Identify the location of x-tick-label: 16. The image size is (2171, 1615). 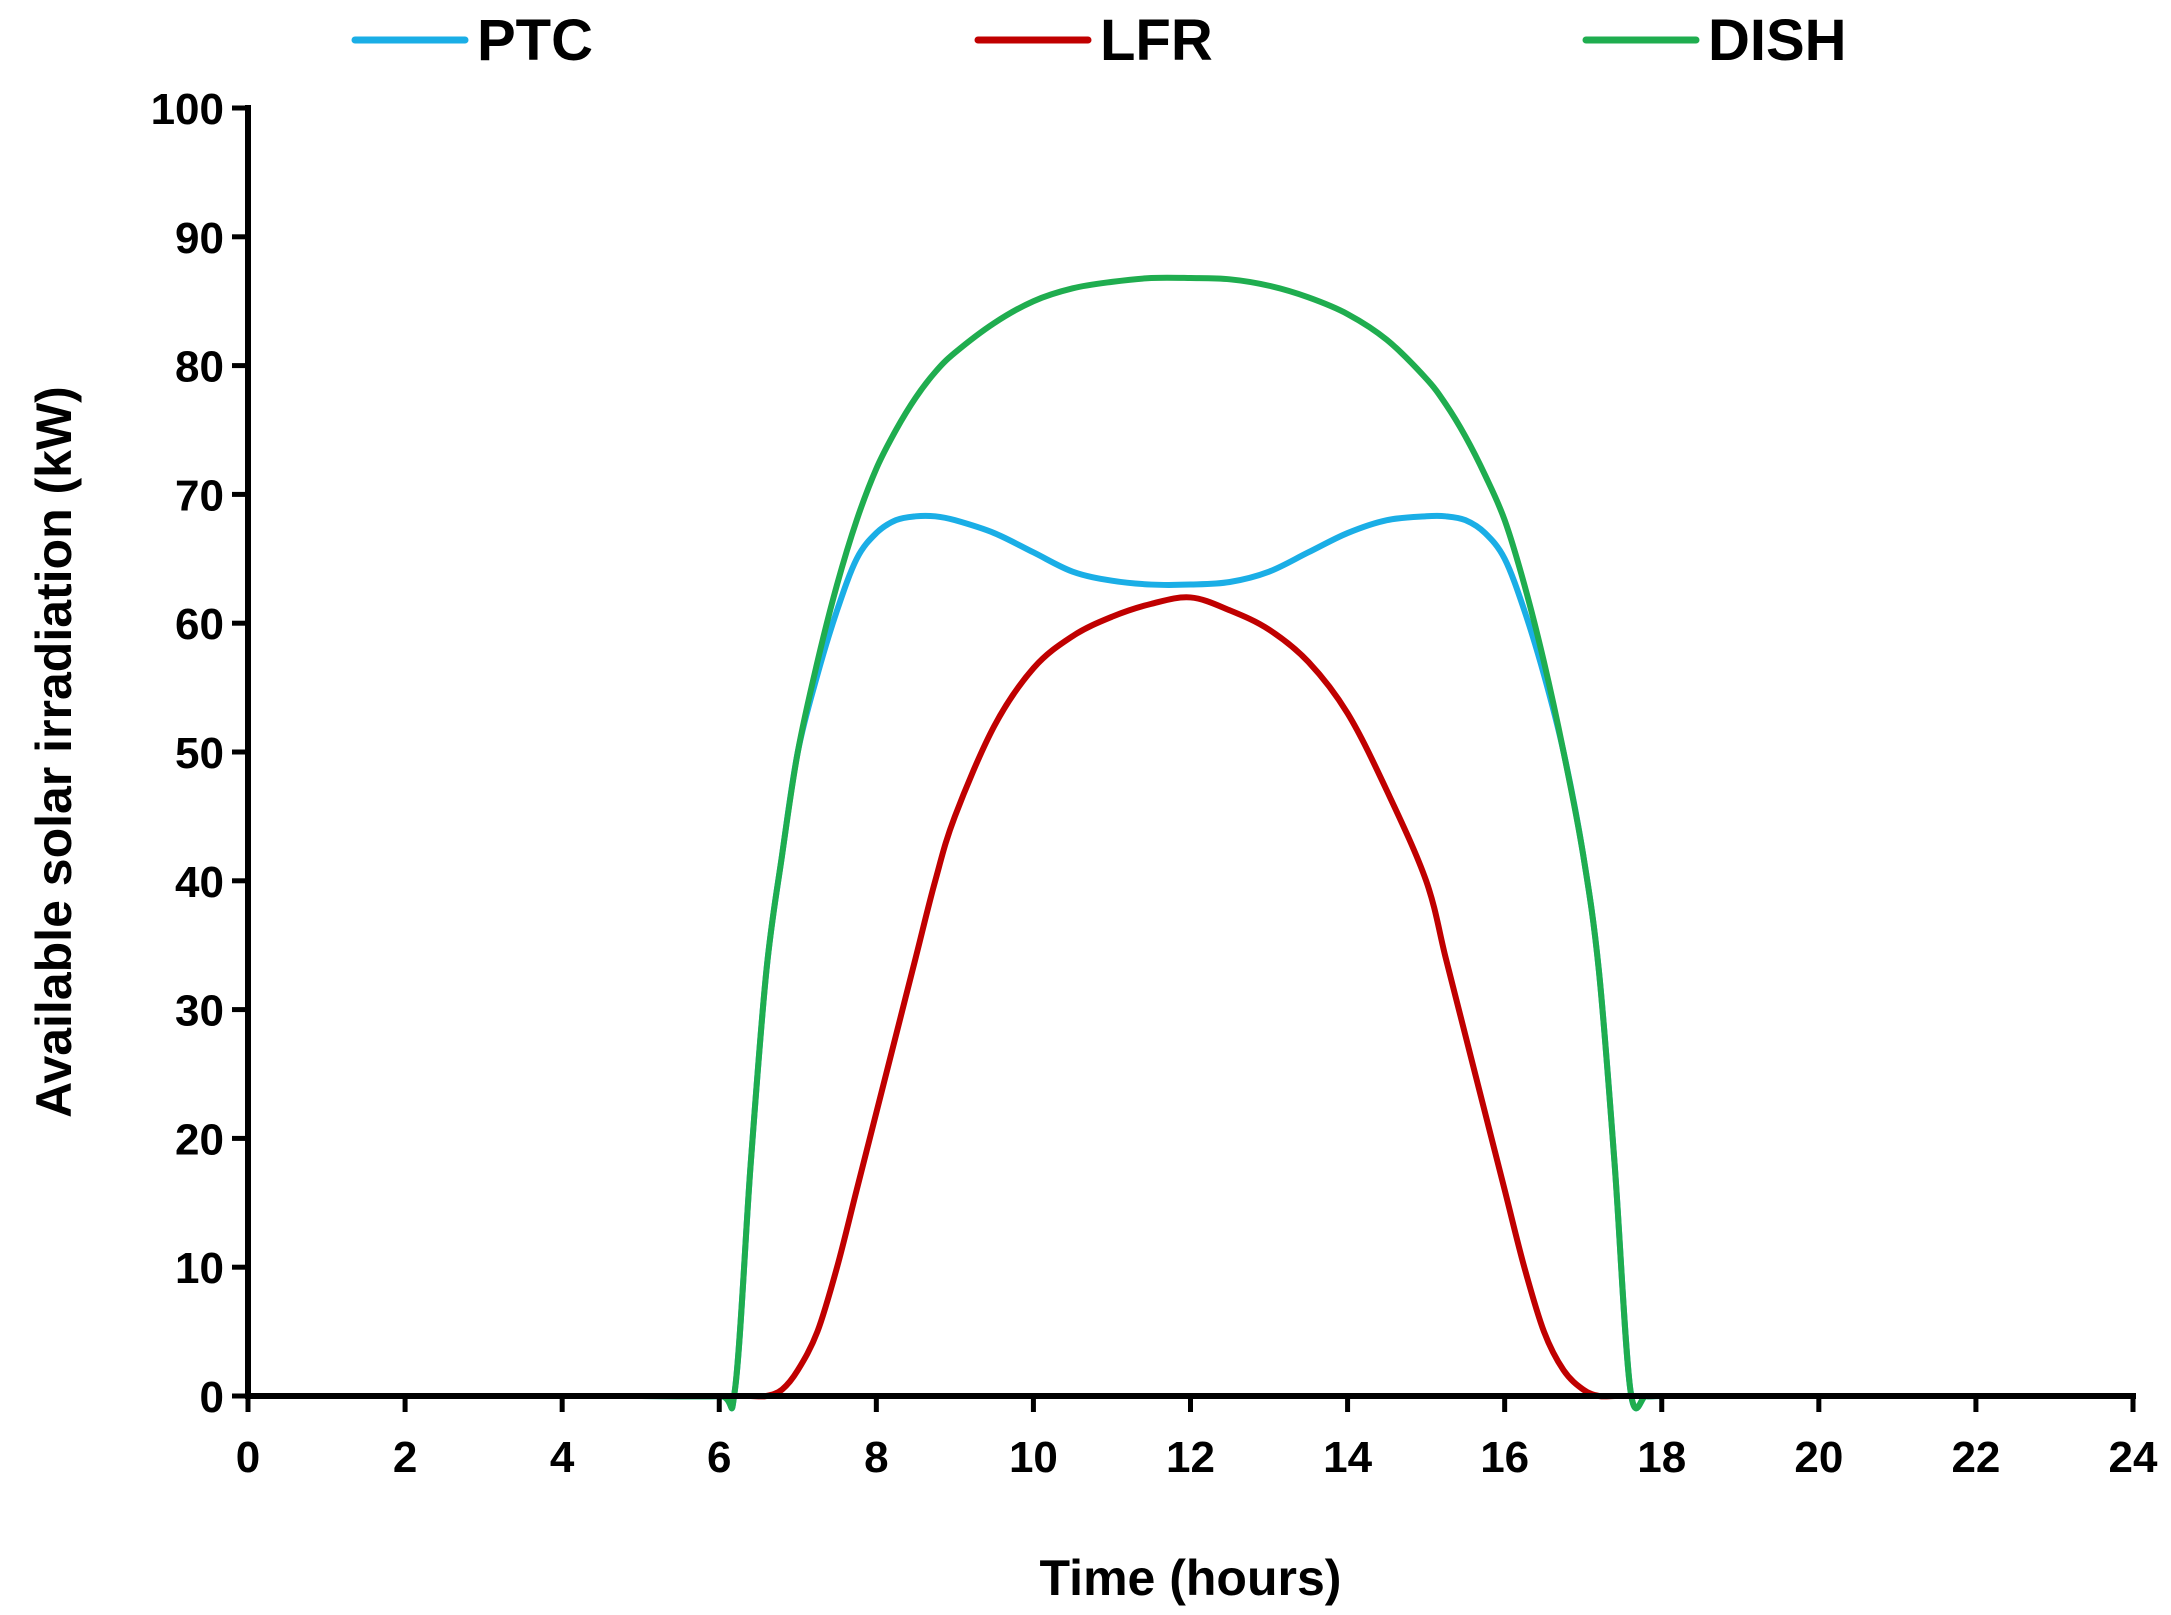
(1504, 1457).